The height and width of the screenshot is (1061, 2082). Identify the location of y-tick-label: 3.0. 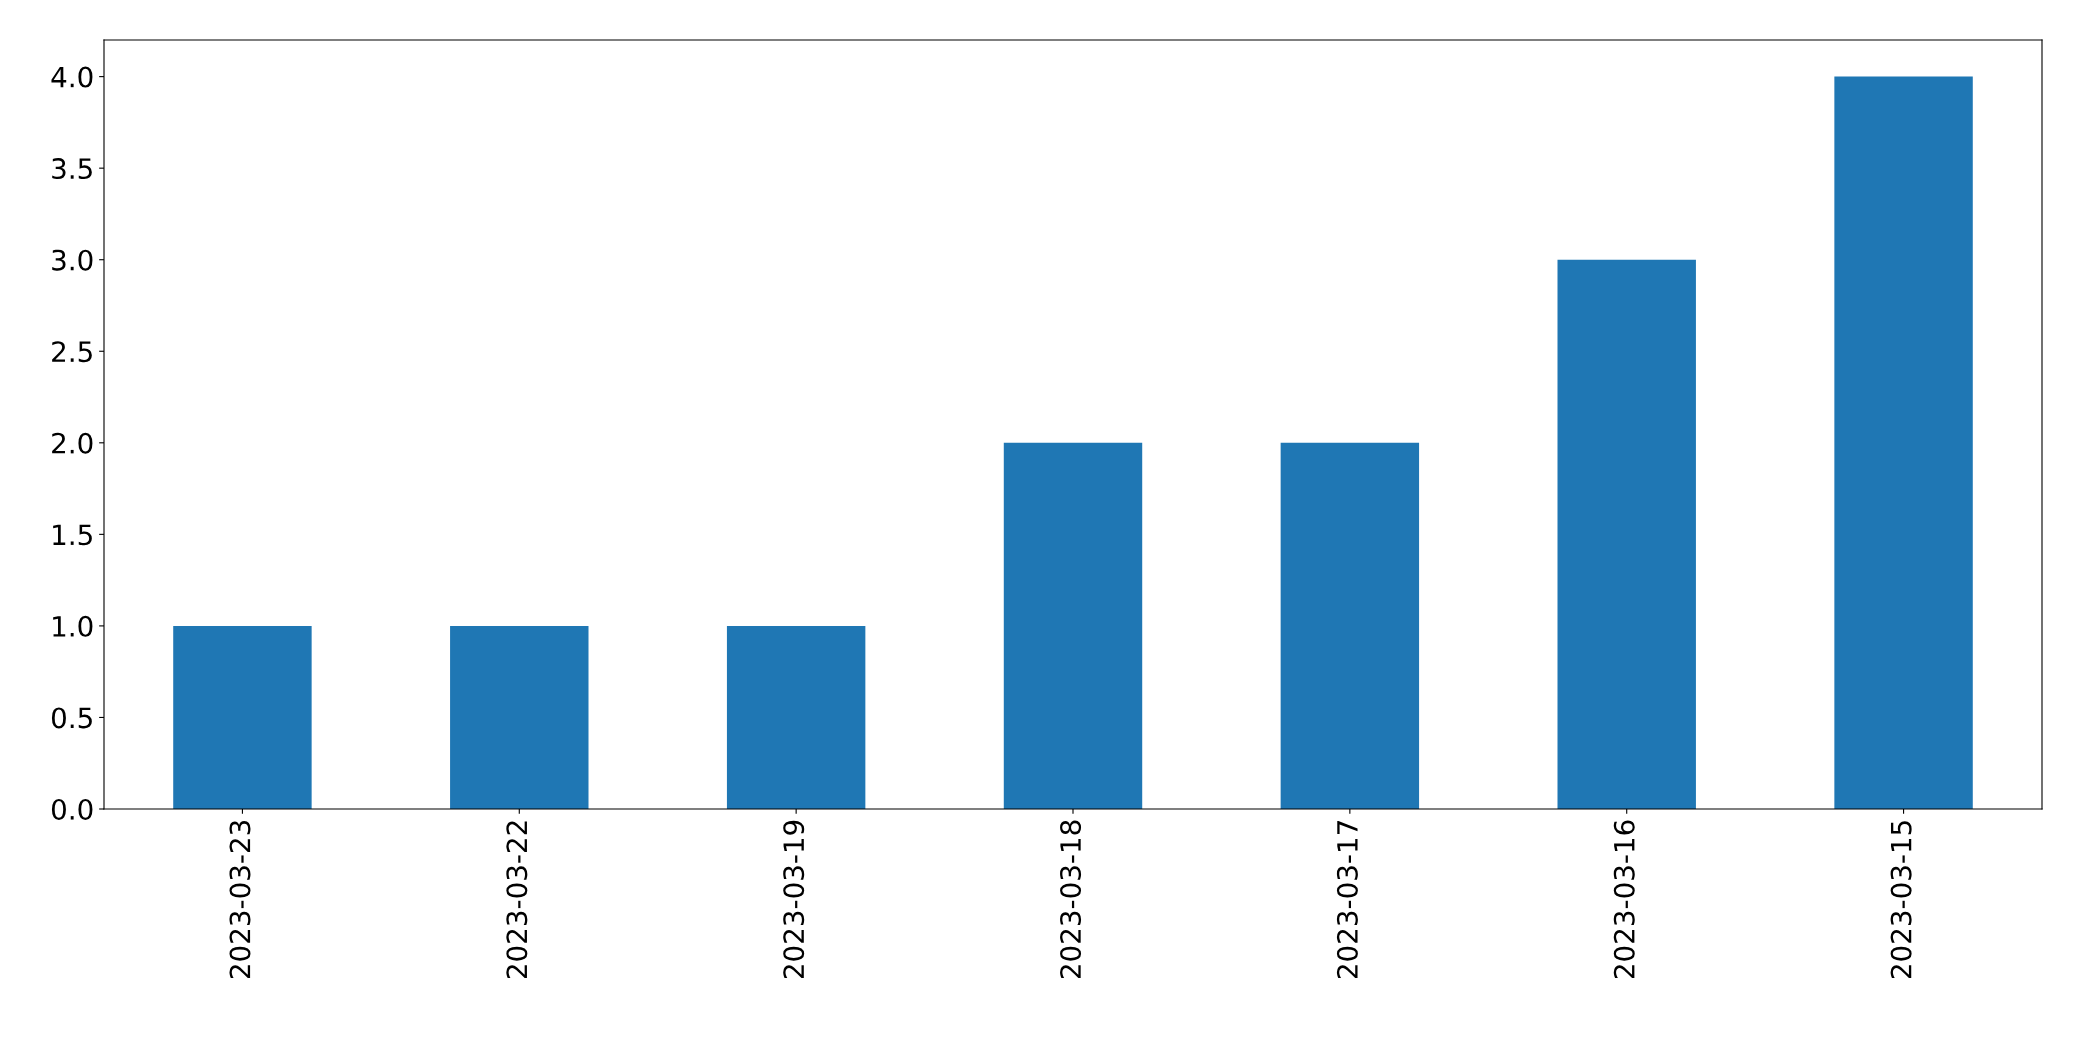
(72, 260).